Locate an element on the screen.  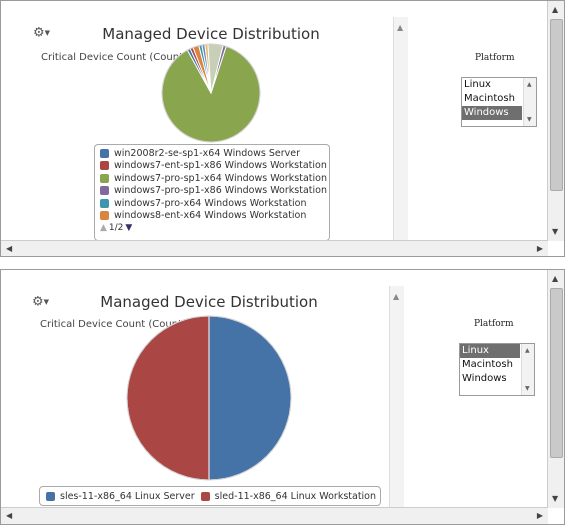
pie-chart-windows is located at coordinates (211, 93).